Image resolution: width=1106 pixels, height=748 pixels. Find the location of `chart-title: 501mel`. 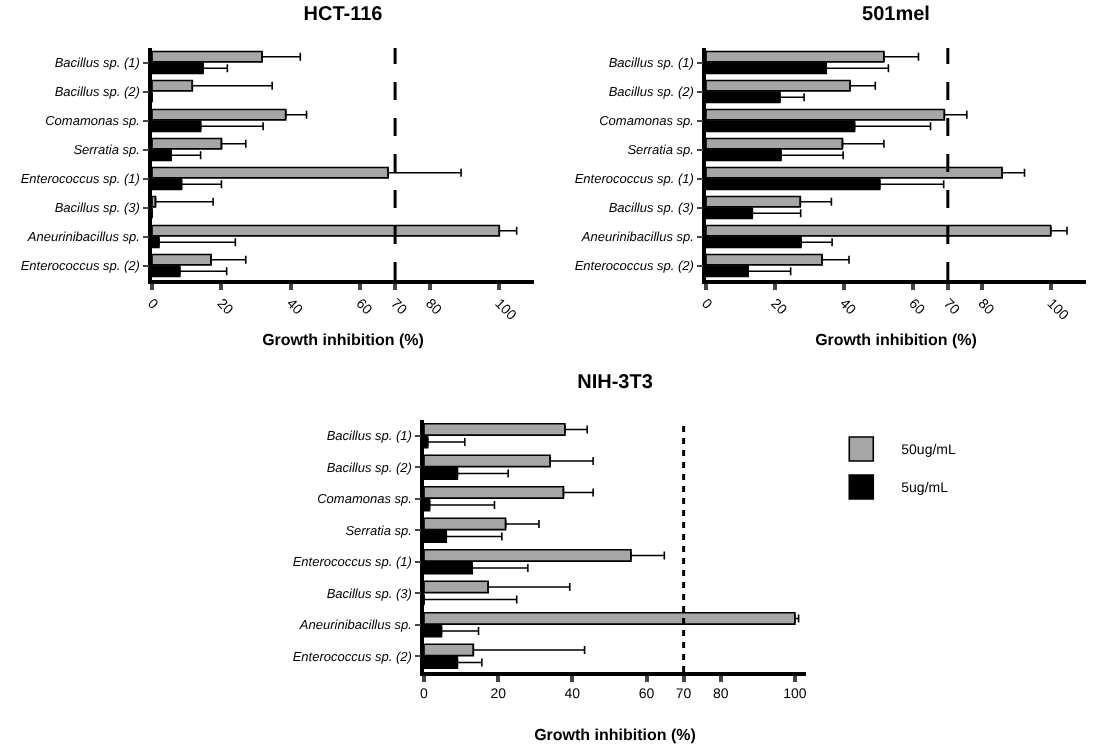

chart-title: 501mel is located at coordinates (896, 14).